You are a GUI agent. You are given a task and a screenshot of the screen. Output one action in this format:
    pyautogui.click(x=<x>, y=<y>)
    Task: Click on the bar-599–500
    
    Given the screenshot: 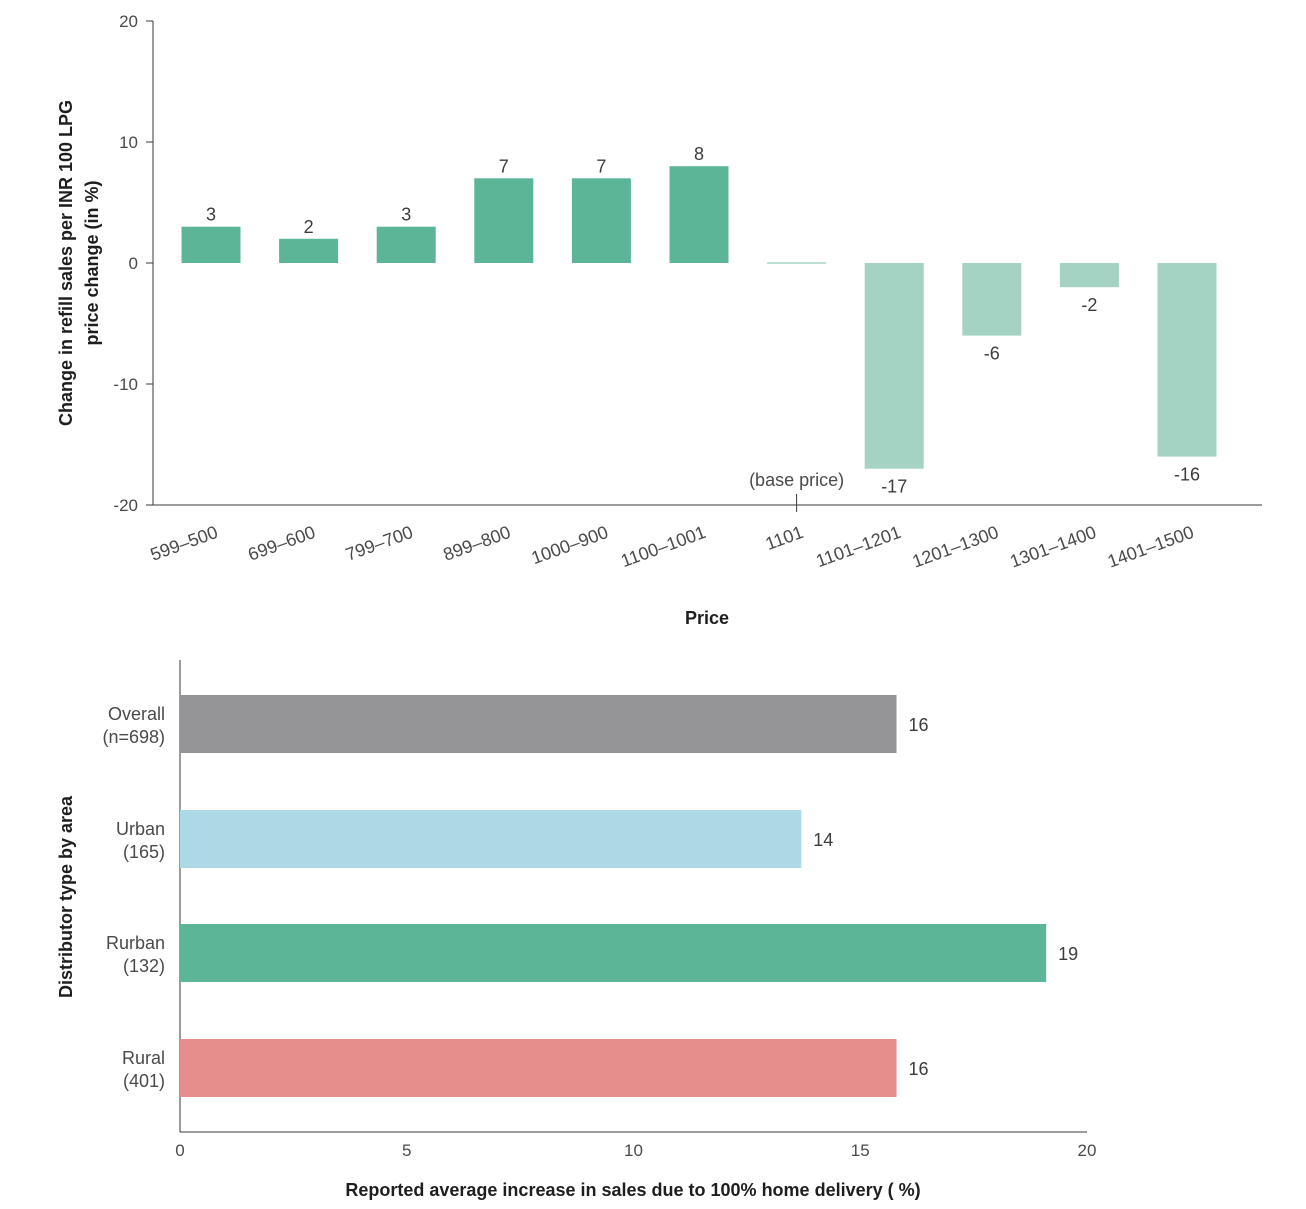 What is the action you would take?
    pyautogui.click(x=211, y=244)
    